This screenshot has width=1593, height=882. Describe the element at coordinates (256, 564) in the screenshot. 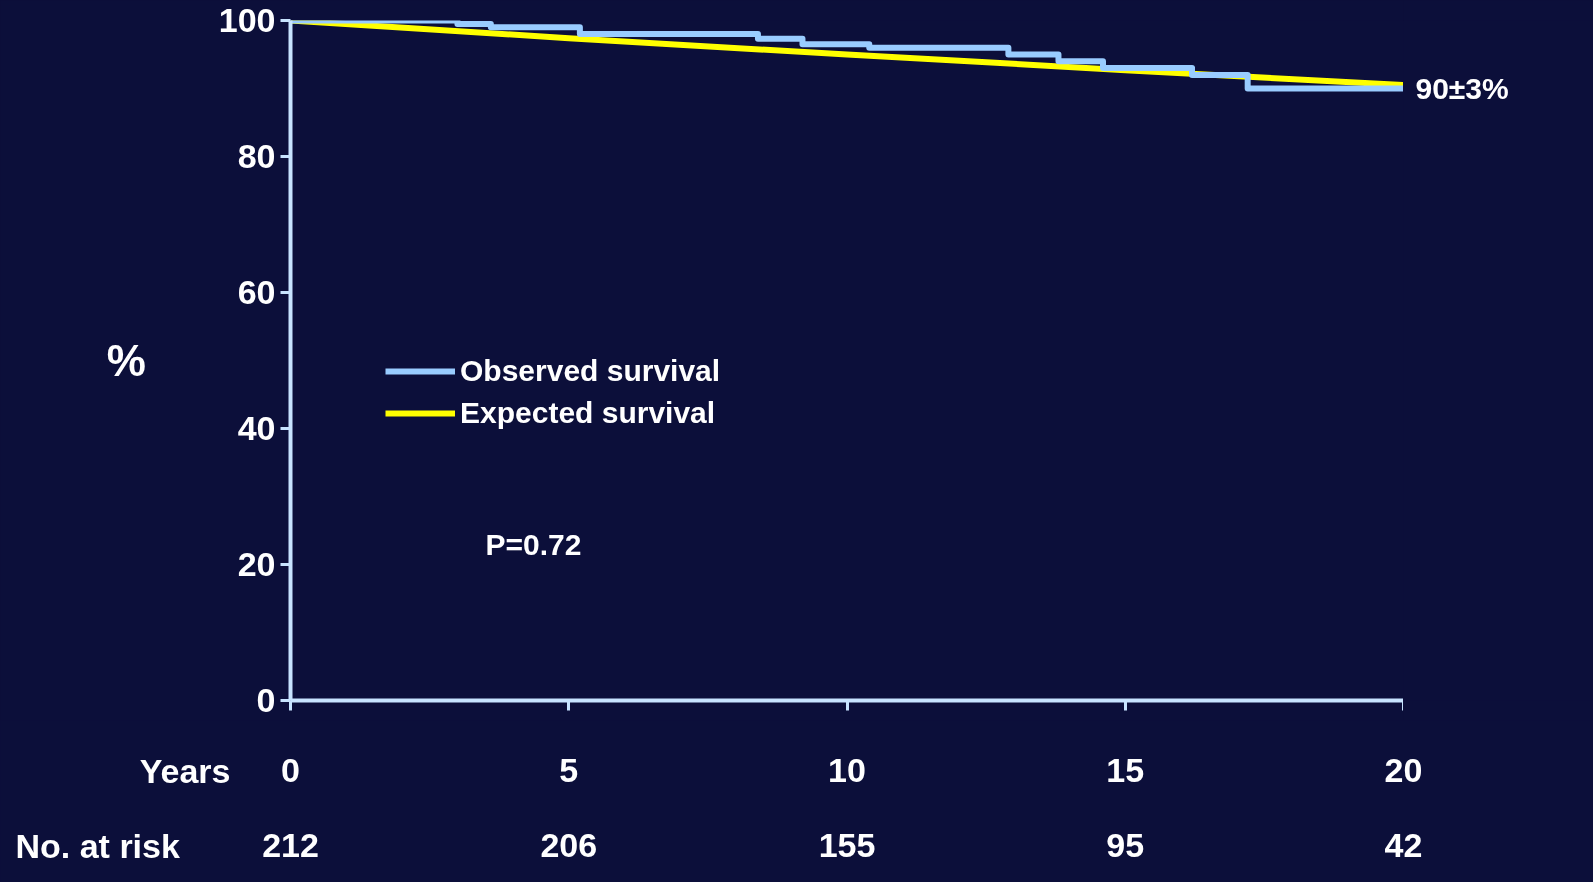

I see `y-tick-label: 20` at that location.